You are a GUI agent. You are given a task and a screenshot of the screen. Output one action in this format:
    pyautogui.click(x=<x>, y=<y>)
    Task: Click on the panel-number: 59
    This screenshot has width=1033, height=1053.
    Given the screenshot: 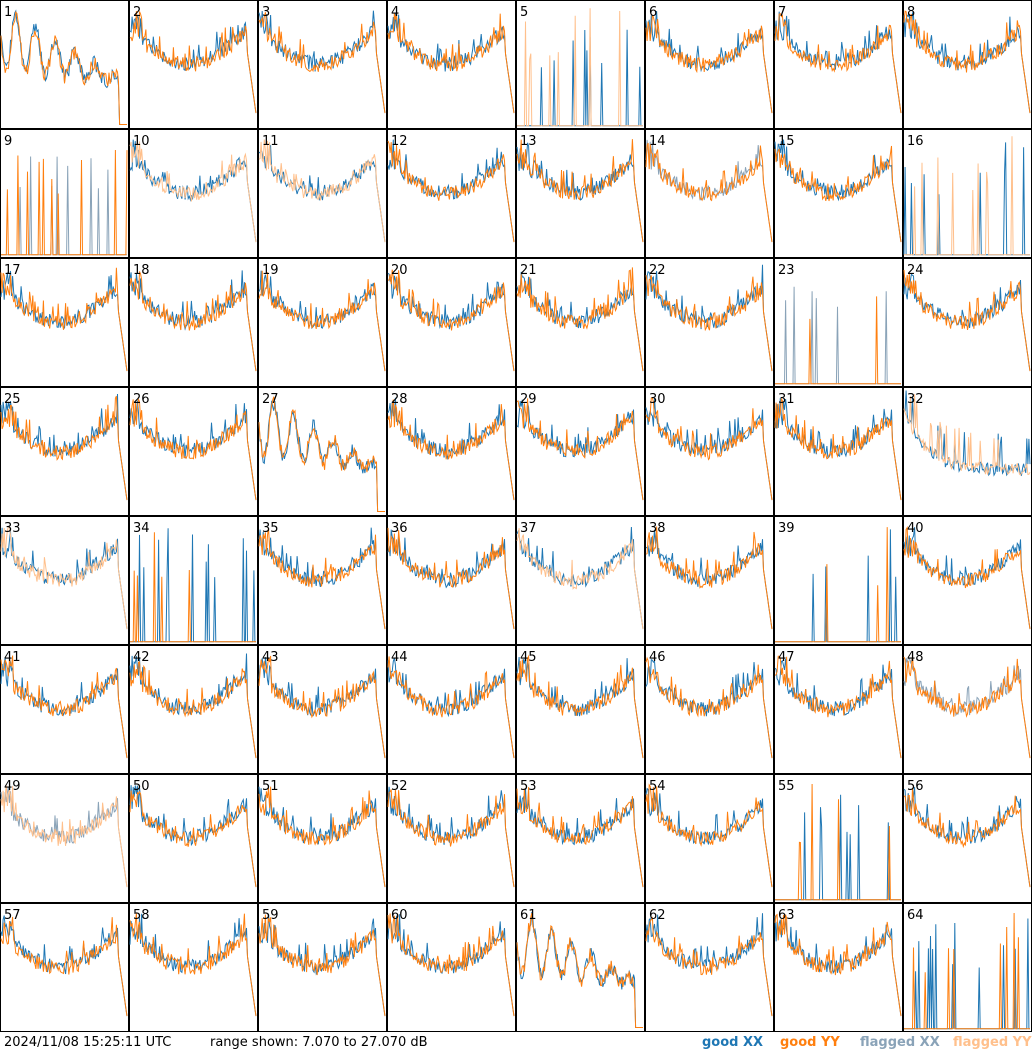 What is the action you would take?
    pyautogui.click(x=270, y=915)
    